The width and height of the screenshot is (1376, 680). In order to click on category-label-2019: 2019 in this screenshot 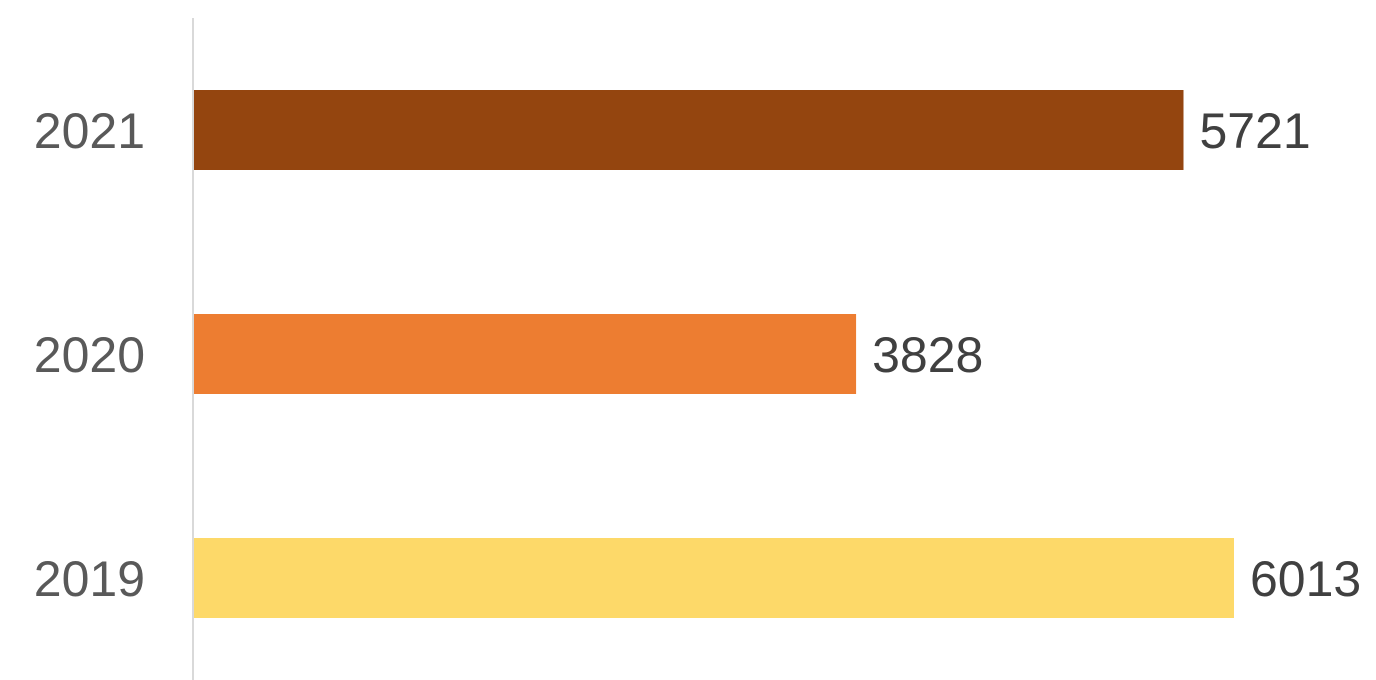, I will do `click(89, 579)`.